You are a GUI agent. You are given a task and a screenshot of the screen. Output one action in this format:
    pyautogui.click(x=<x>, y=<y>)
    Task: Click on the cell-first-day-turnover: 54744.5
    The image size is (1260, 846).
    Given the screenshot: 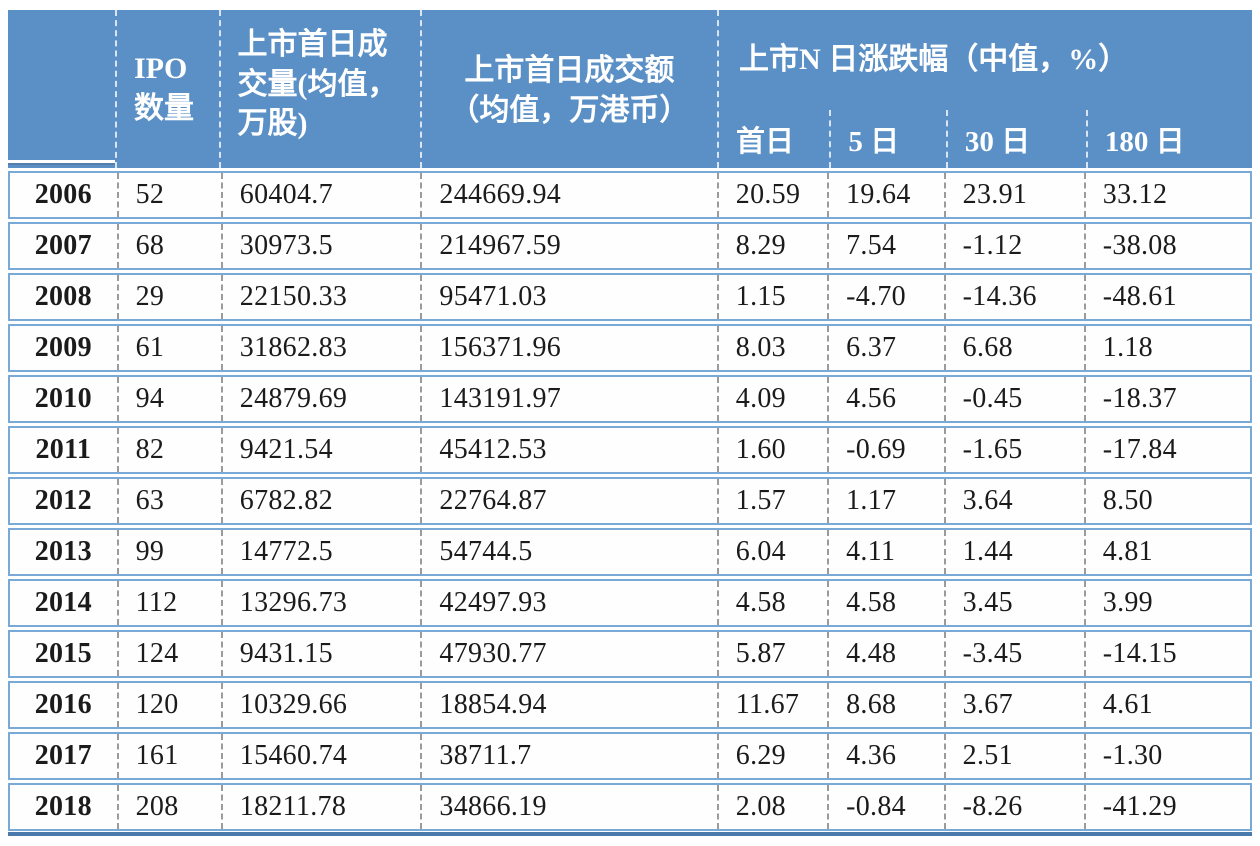 What is the action you would take?
    pyautogui.click(x=568, y=552)
    